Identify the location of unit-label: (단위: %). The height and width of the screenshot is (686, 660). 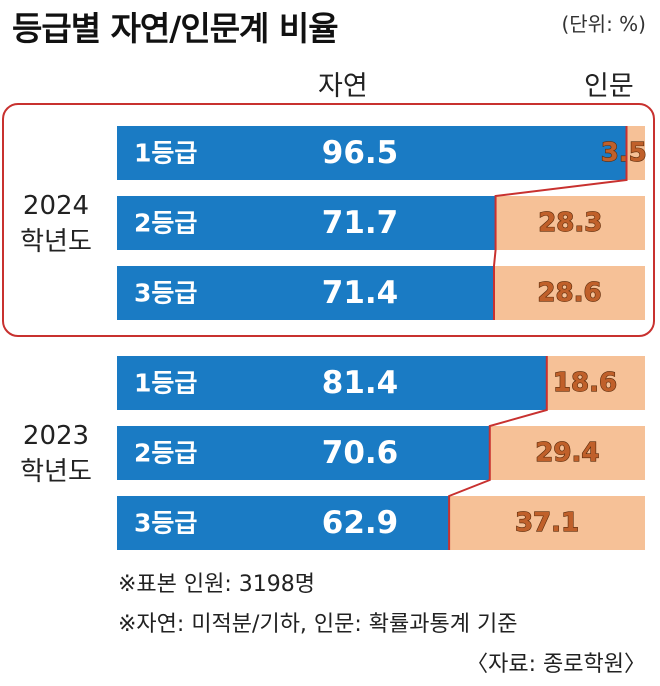
(603, 24).